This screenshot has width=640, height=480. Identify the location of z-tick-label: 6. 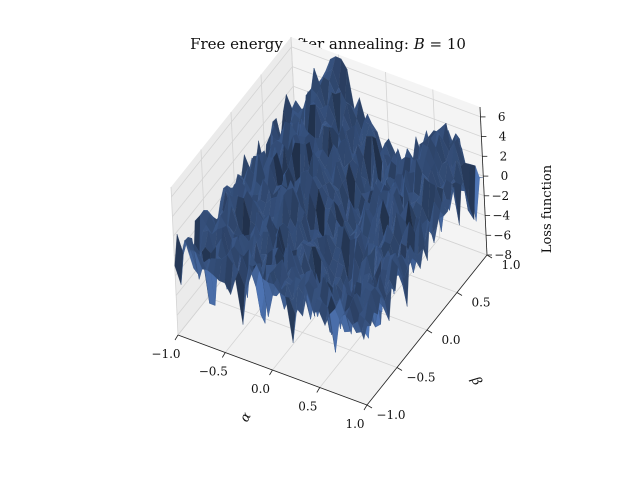
(502, 117).